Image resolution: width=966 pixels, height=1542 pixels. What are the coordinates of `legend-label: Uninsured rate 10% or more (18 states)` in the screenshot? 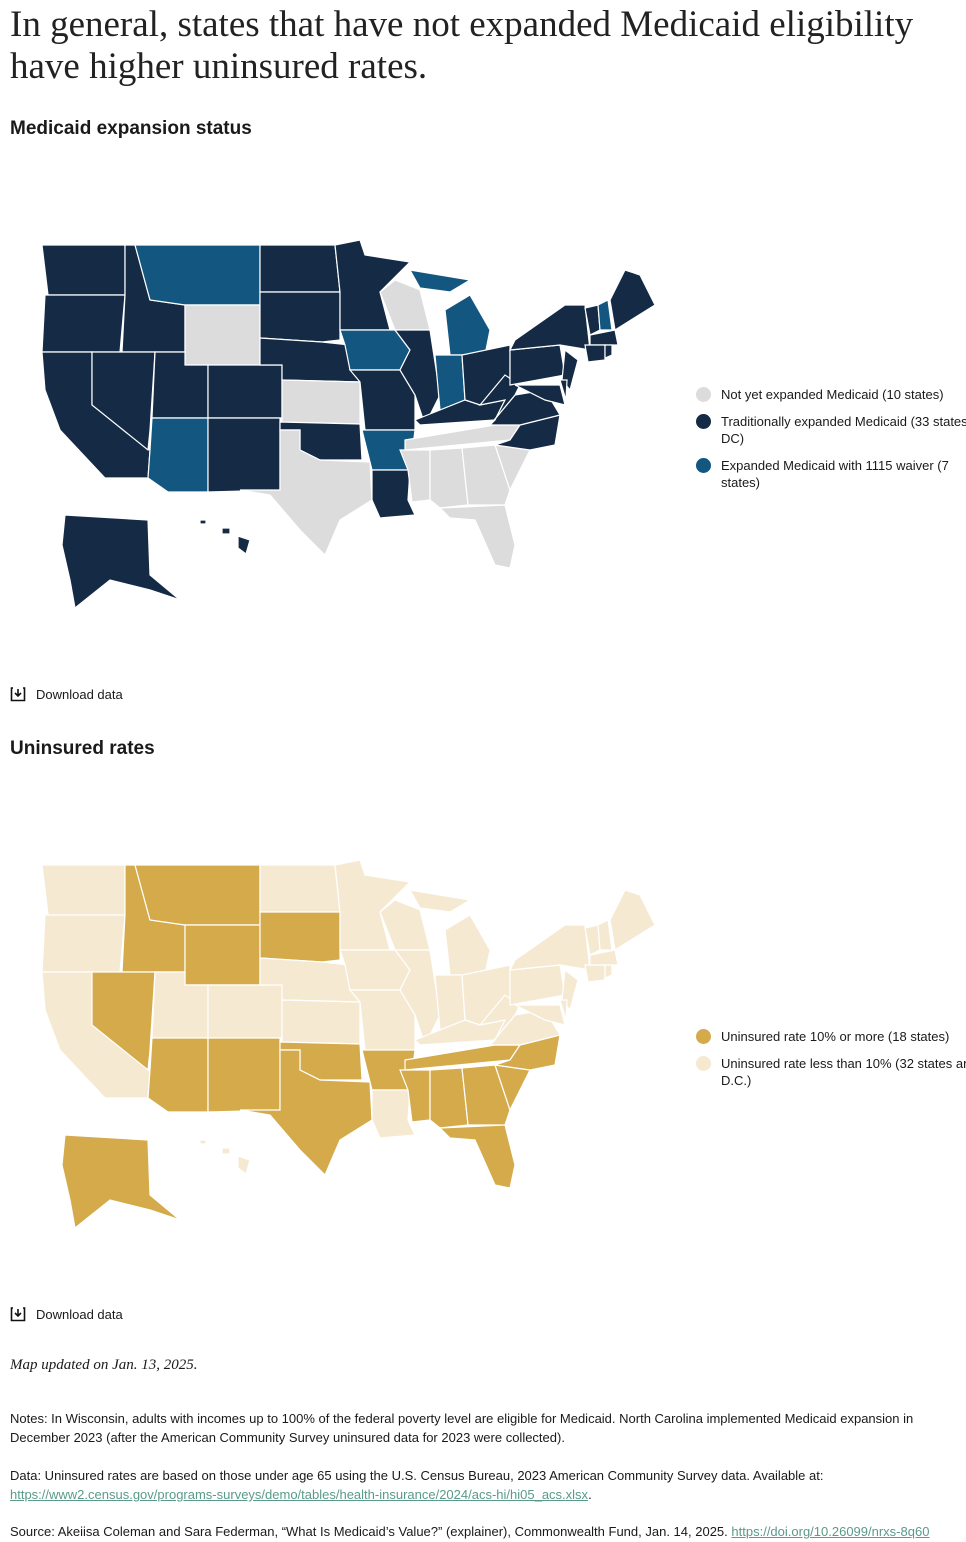 It's located at (835, 1036).